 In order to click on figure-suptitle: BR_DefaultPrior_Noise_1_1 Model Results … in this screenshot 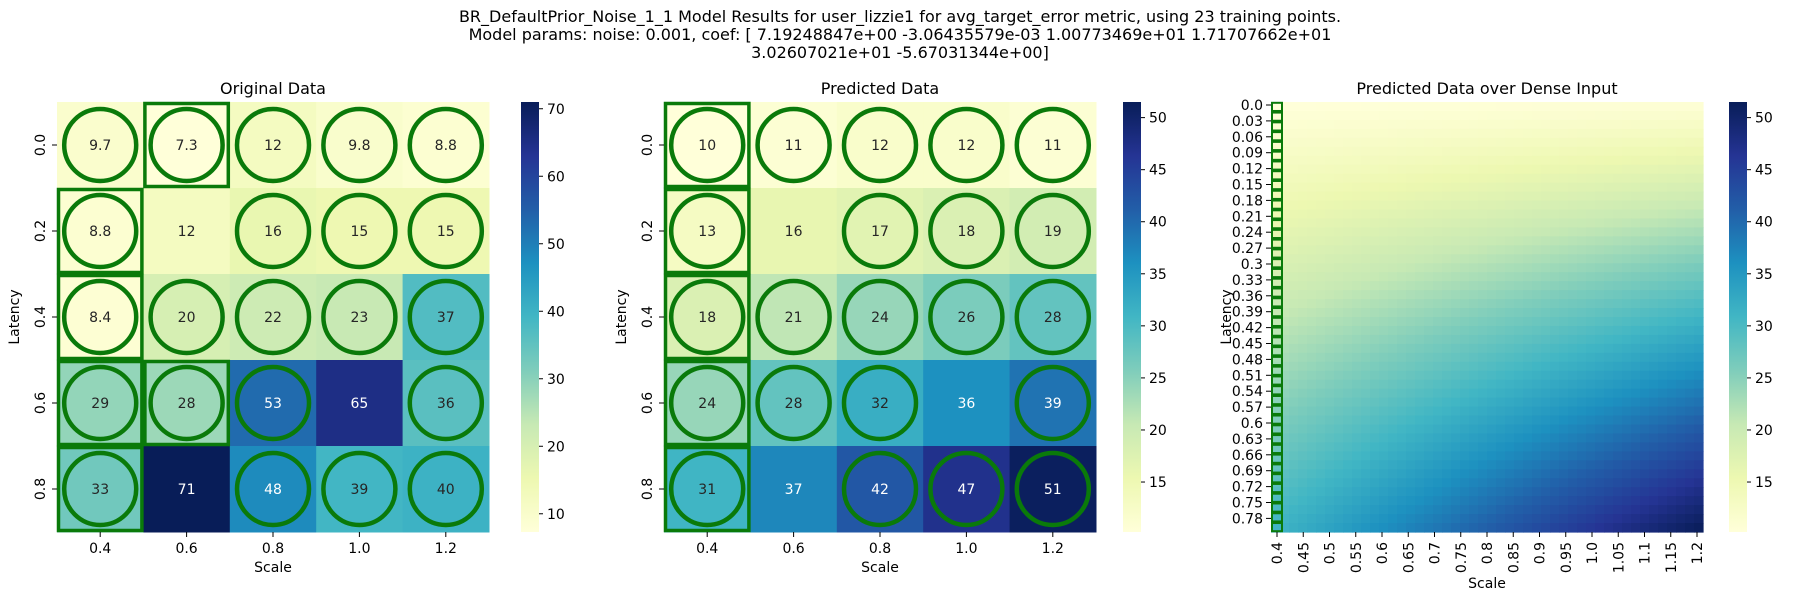, I will do `click(900, 35)`.